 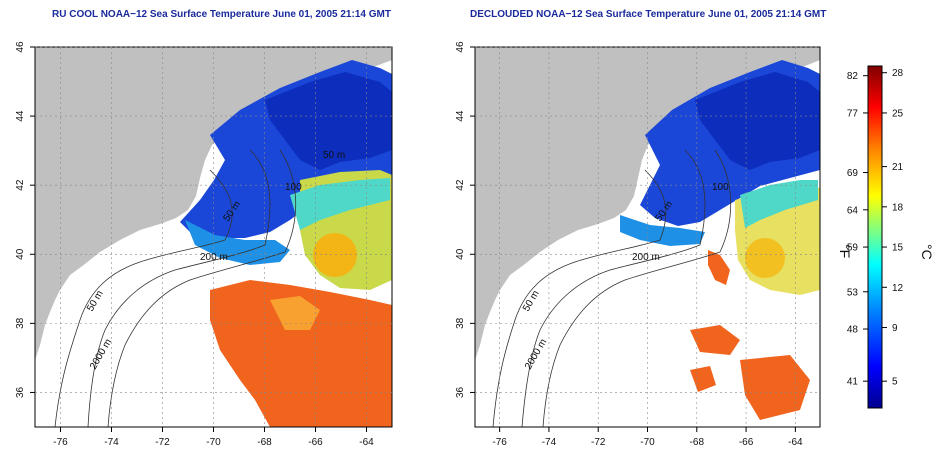 I want to click on colorbar-fahrenheit-tick-label: 41, so click(x=853, y=382).